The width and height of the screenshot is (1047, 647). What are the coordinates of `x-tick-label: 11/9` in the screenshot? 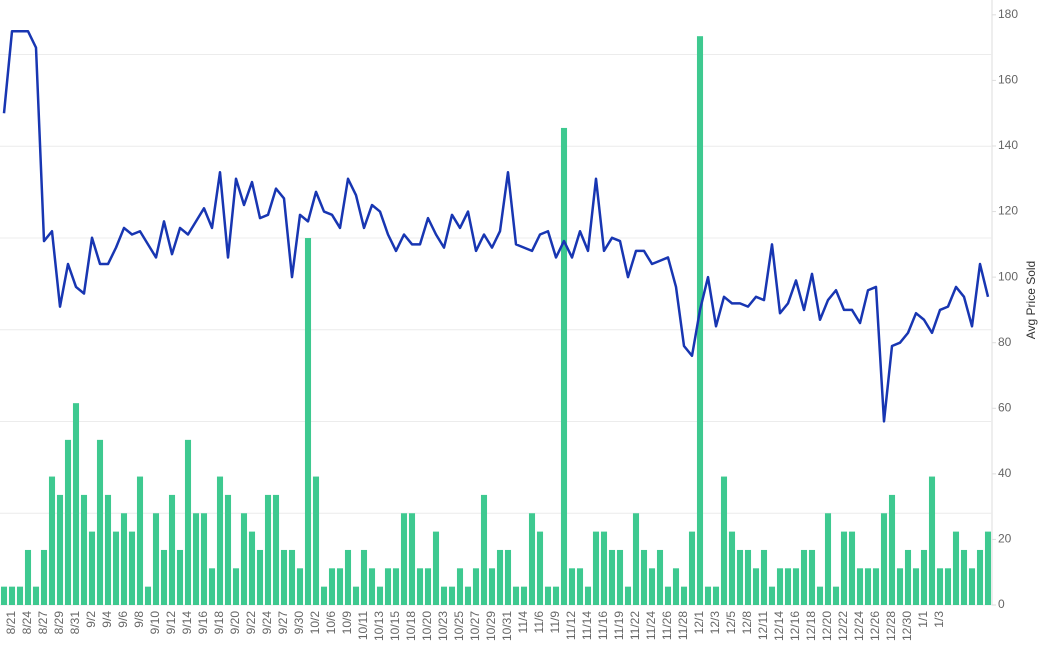 It's located at (555, 622).